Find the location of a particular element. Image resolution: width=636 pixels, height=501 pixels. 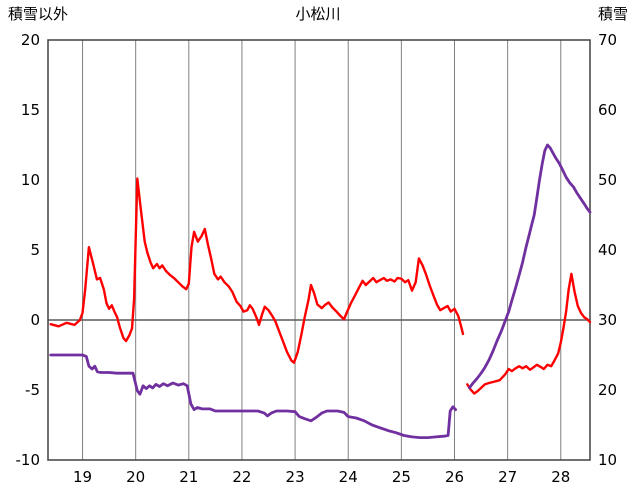

right-tick-label-70: 70 is located at coordinates (607, 40).